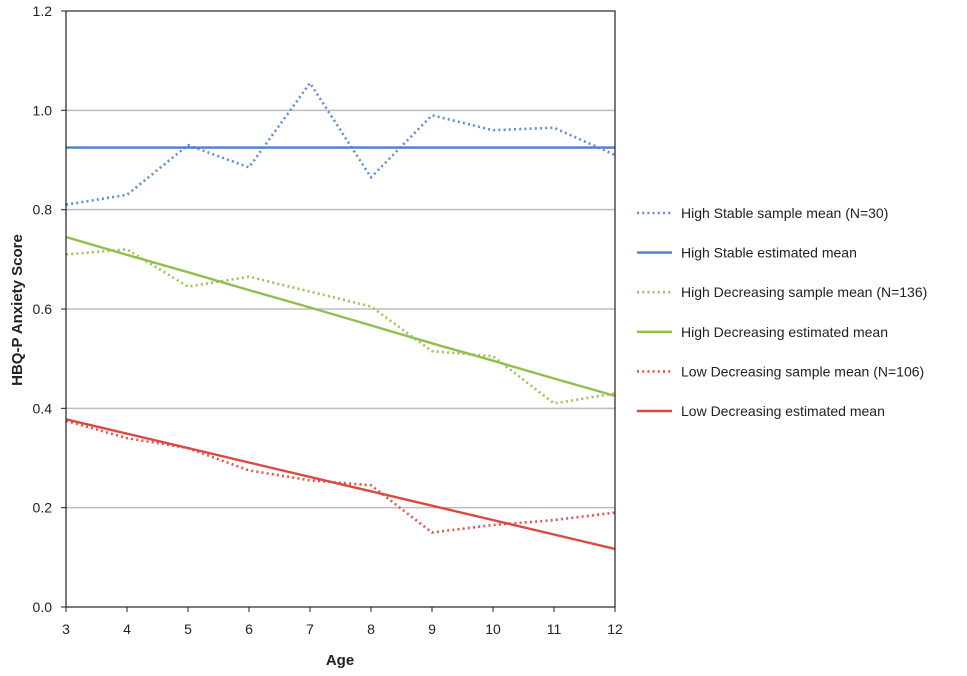 This screenshot has height=676, width=967. Describe the element at coordinates (784, 213) in the screenshot. I see `legend-label: High Stable sample mean (N=30)` at that location.